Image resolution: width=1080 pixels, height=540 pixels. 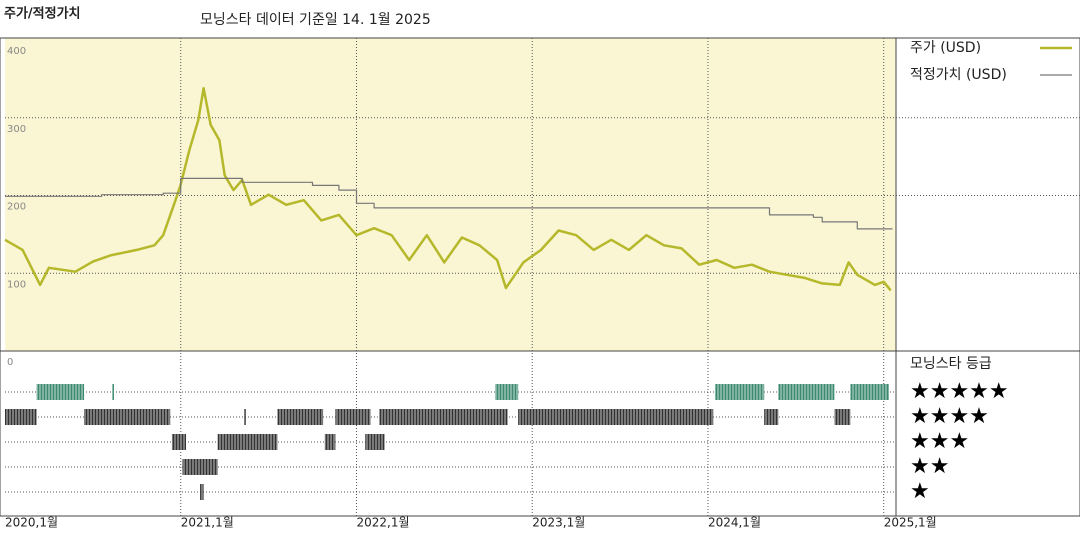 What do you see at coordinates (958, 75) in the screenshot?
I see `legend-label: 적정가치 (USD)` at bounding box center [958, 75].